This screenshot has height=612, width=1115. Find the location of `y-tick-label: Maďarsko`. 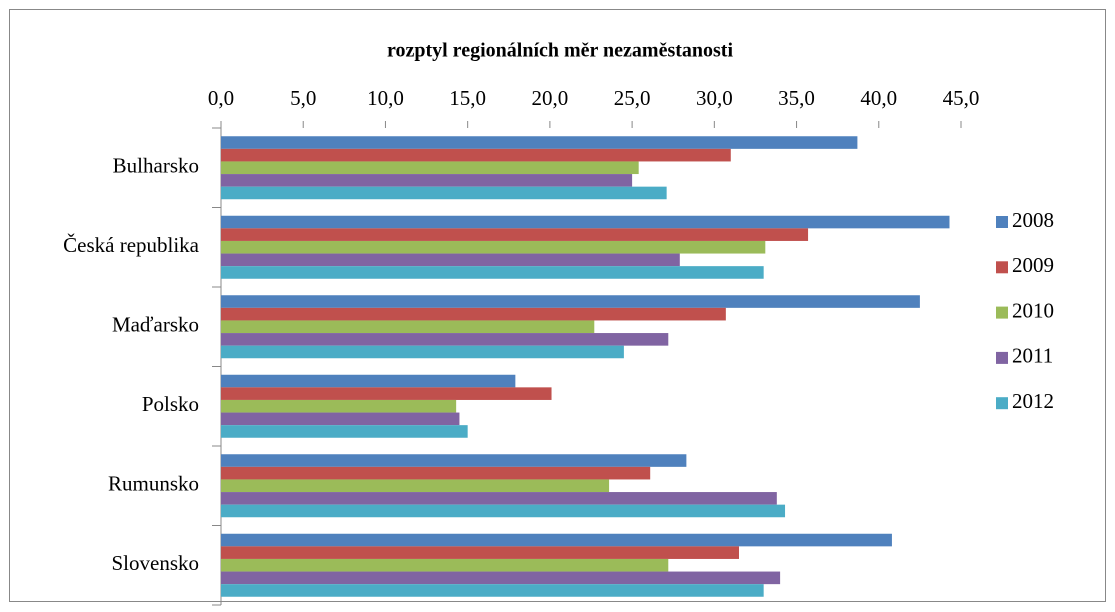

y-tick-label: Maďarsko is located at coordinates (155, 325).